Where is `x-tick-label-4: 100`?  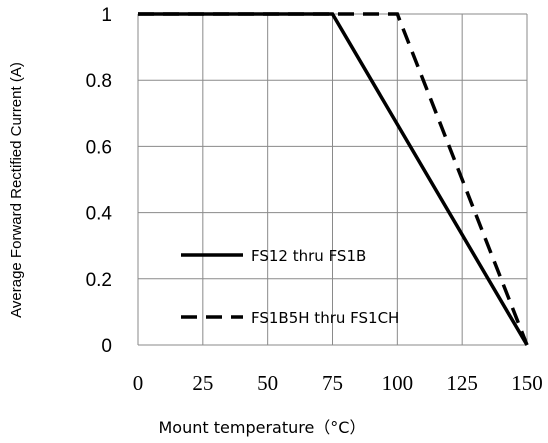
x-tick-label-4: 100 is located at coordinates (398, 383).